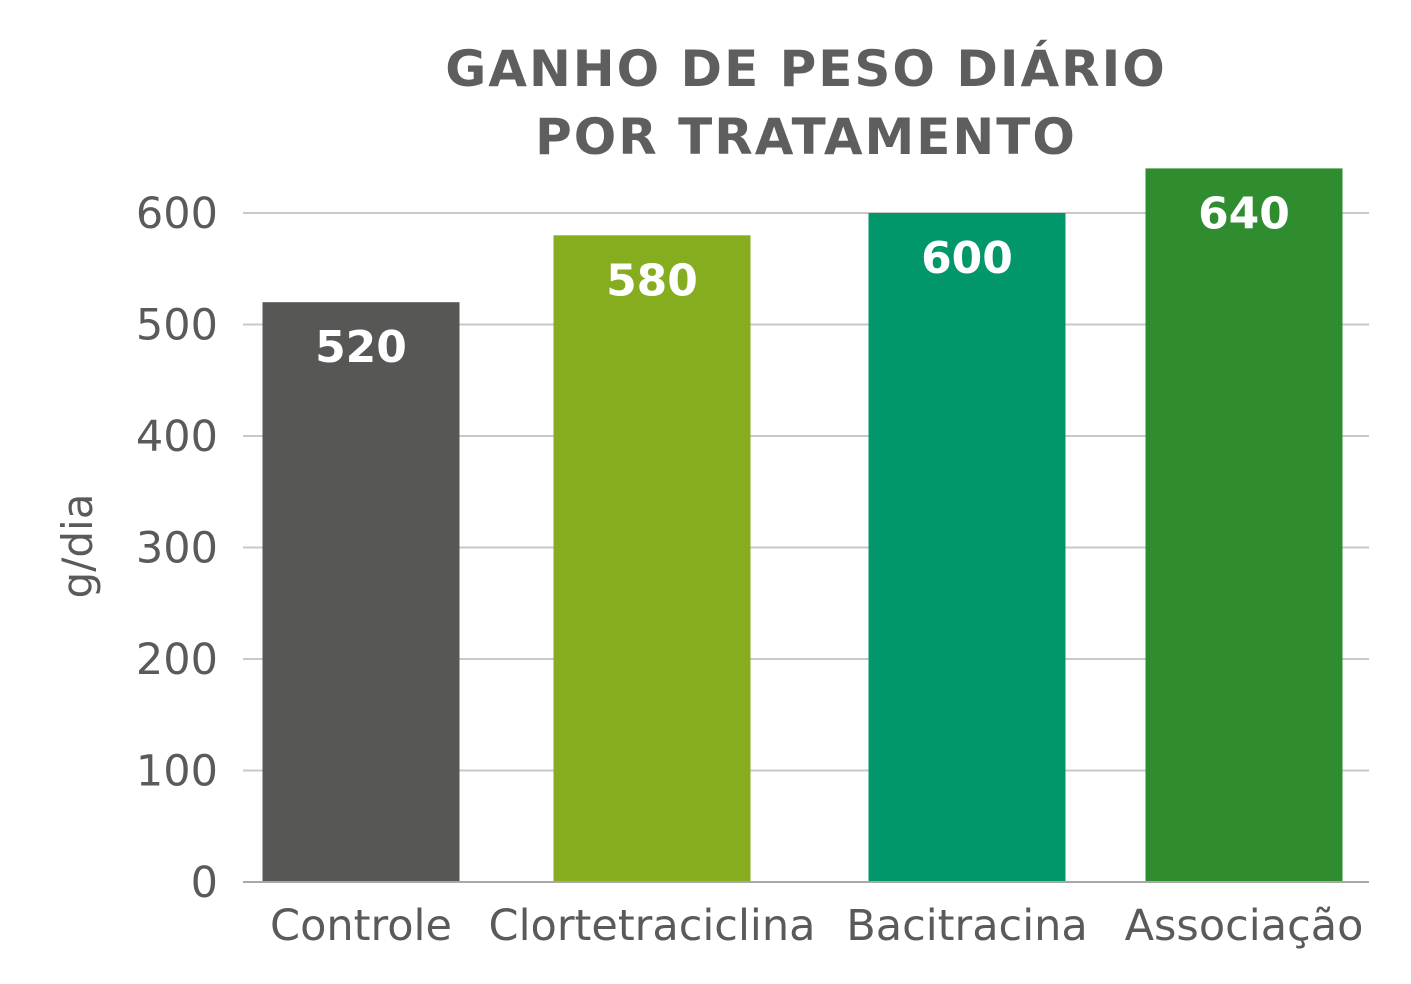  Describe the element at coordinates (77, 546) in the screenshot. I see `y-axis-label: g/dia` at that location.